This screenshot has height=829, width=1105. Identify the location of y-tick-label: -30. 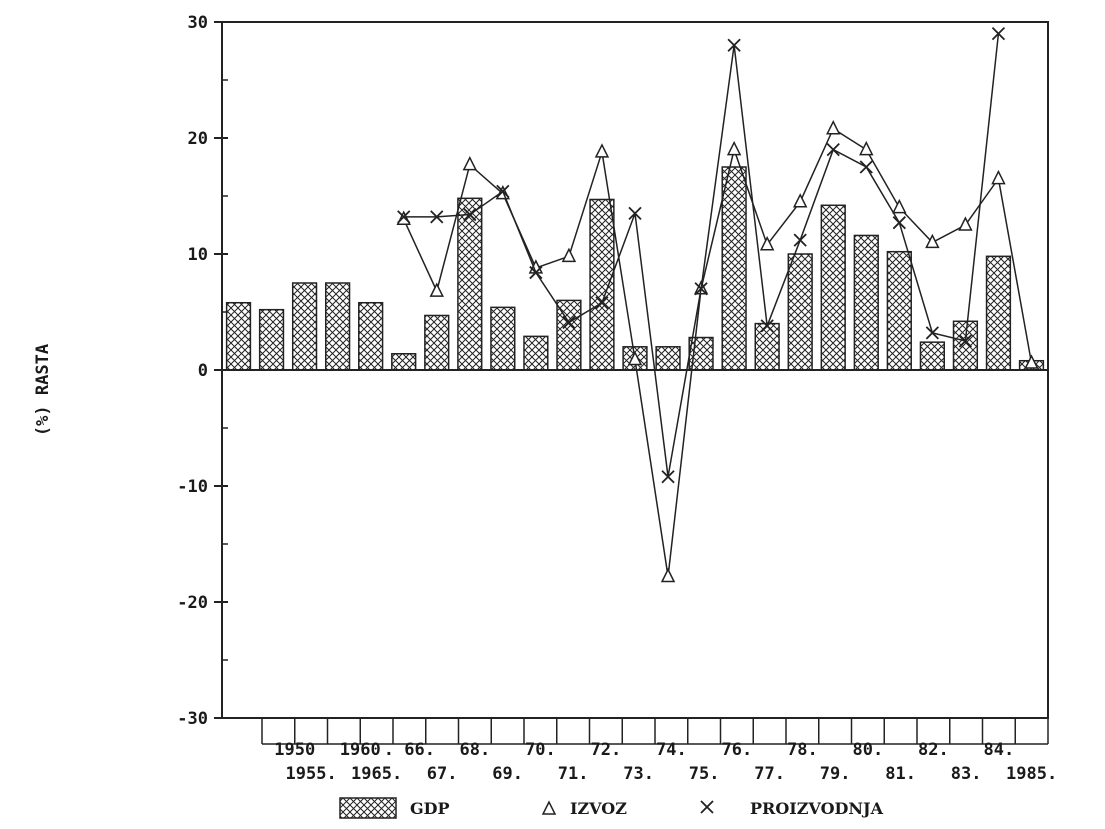
(192, 719).